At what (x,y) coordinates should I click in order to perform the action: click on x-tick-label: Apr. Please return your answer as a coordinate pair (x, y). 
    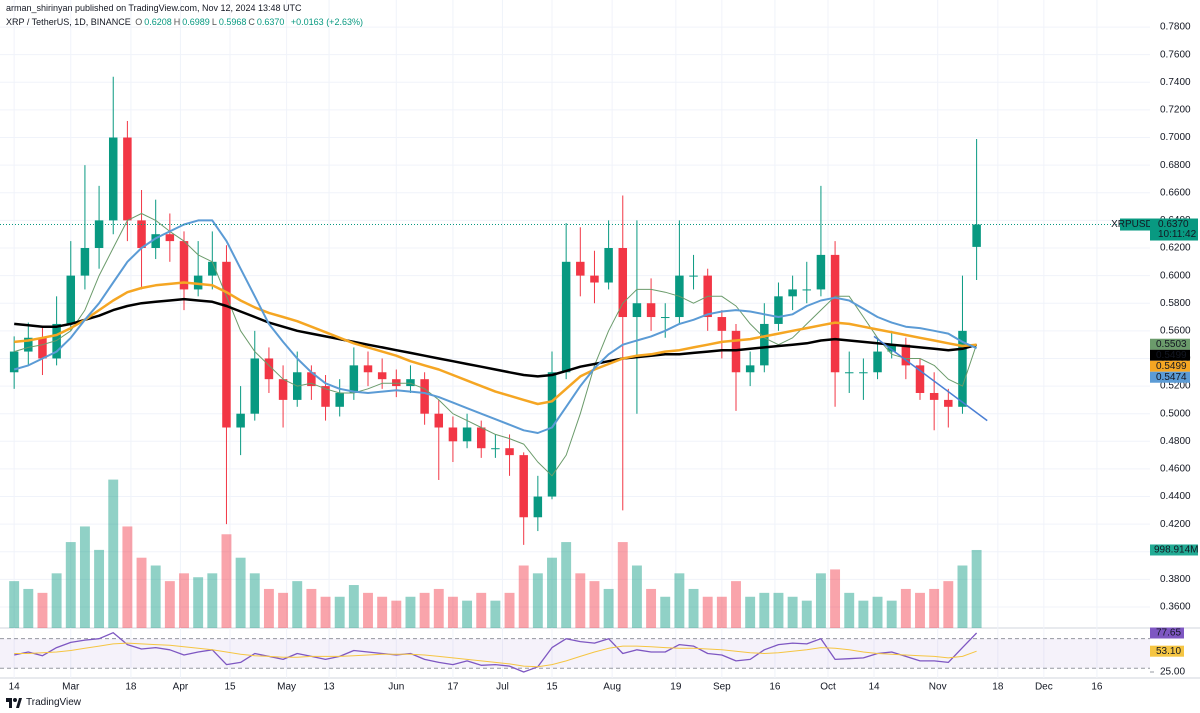
    Looking at the image, I should click on (181, 687).